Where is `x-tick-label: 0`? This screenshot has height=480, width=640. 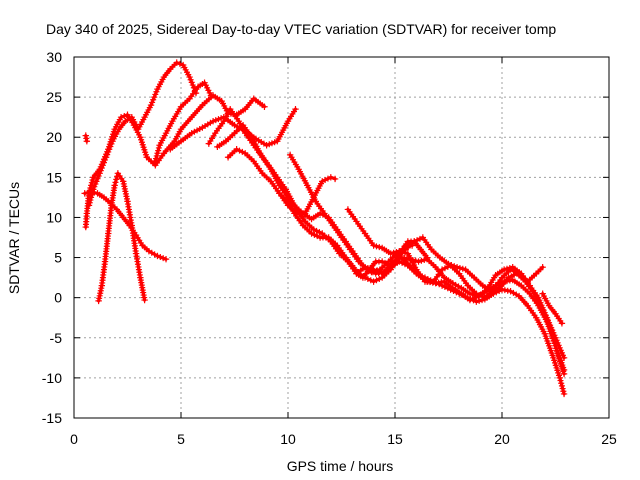 x-tick-label: 0 is located at coordinates (74, 439).